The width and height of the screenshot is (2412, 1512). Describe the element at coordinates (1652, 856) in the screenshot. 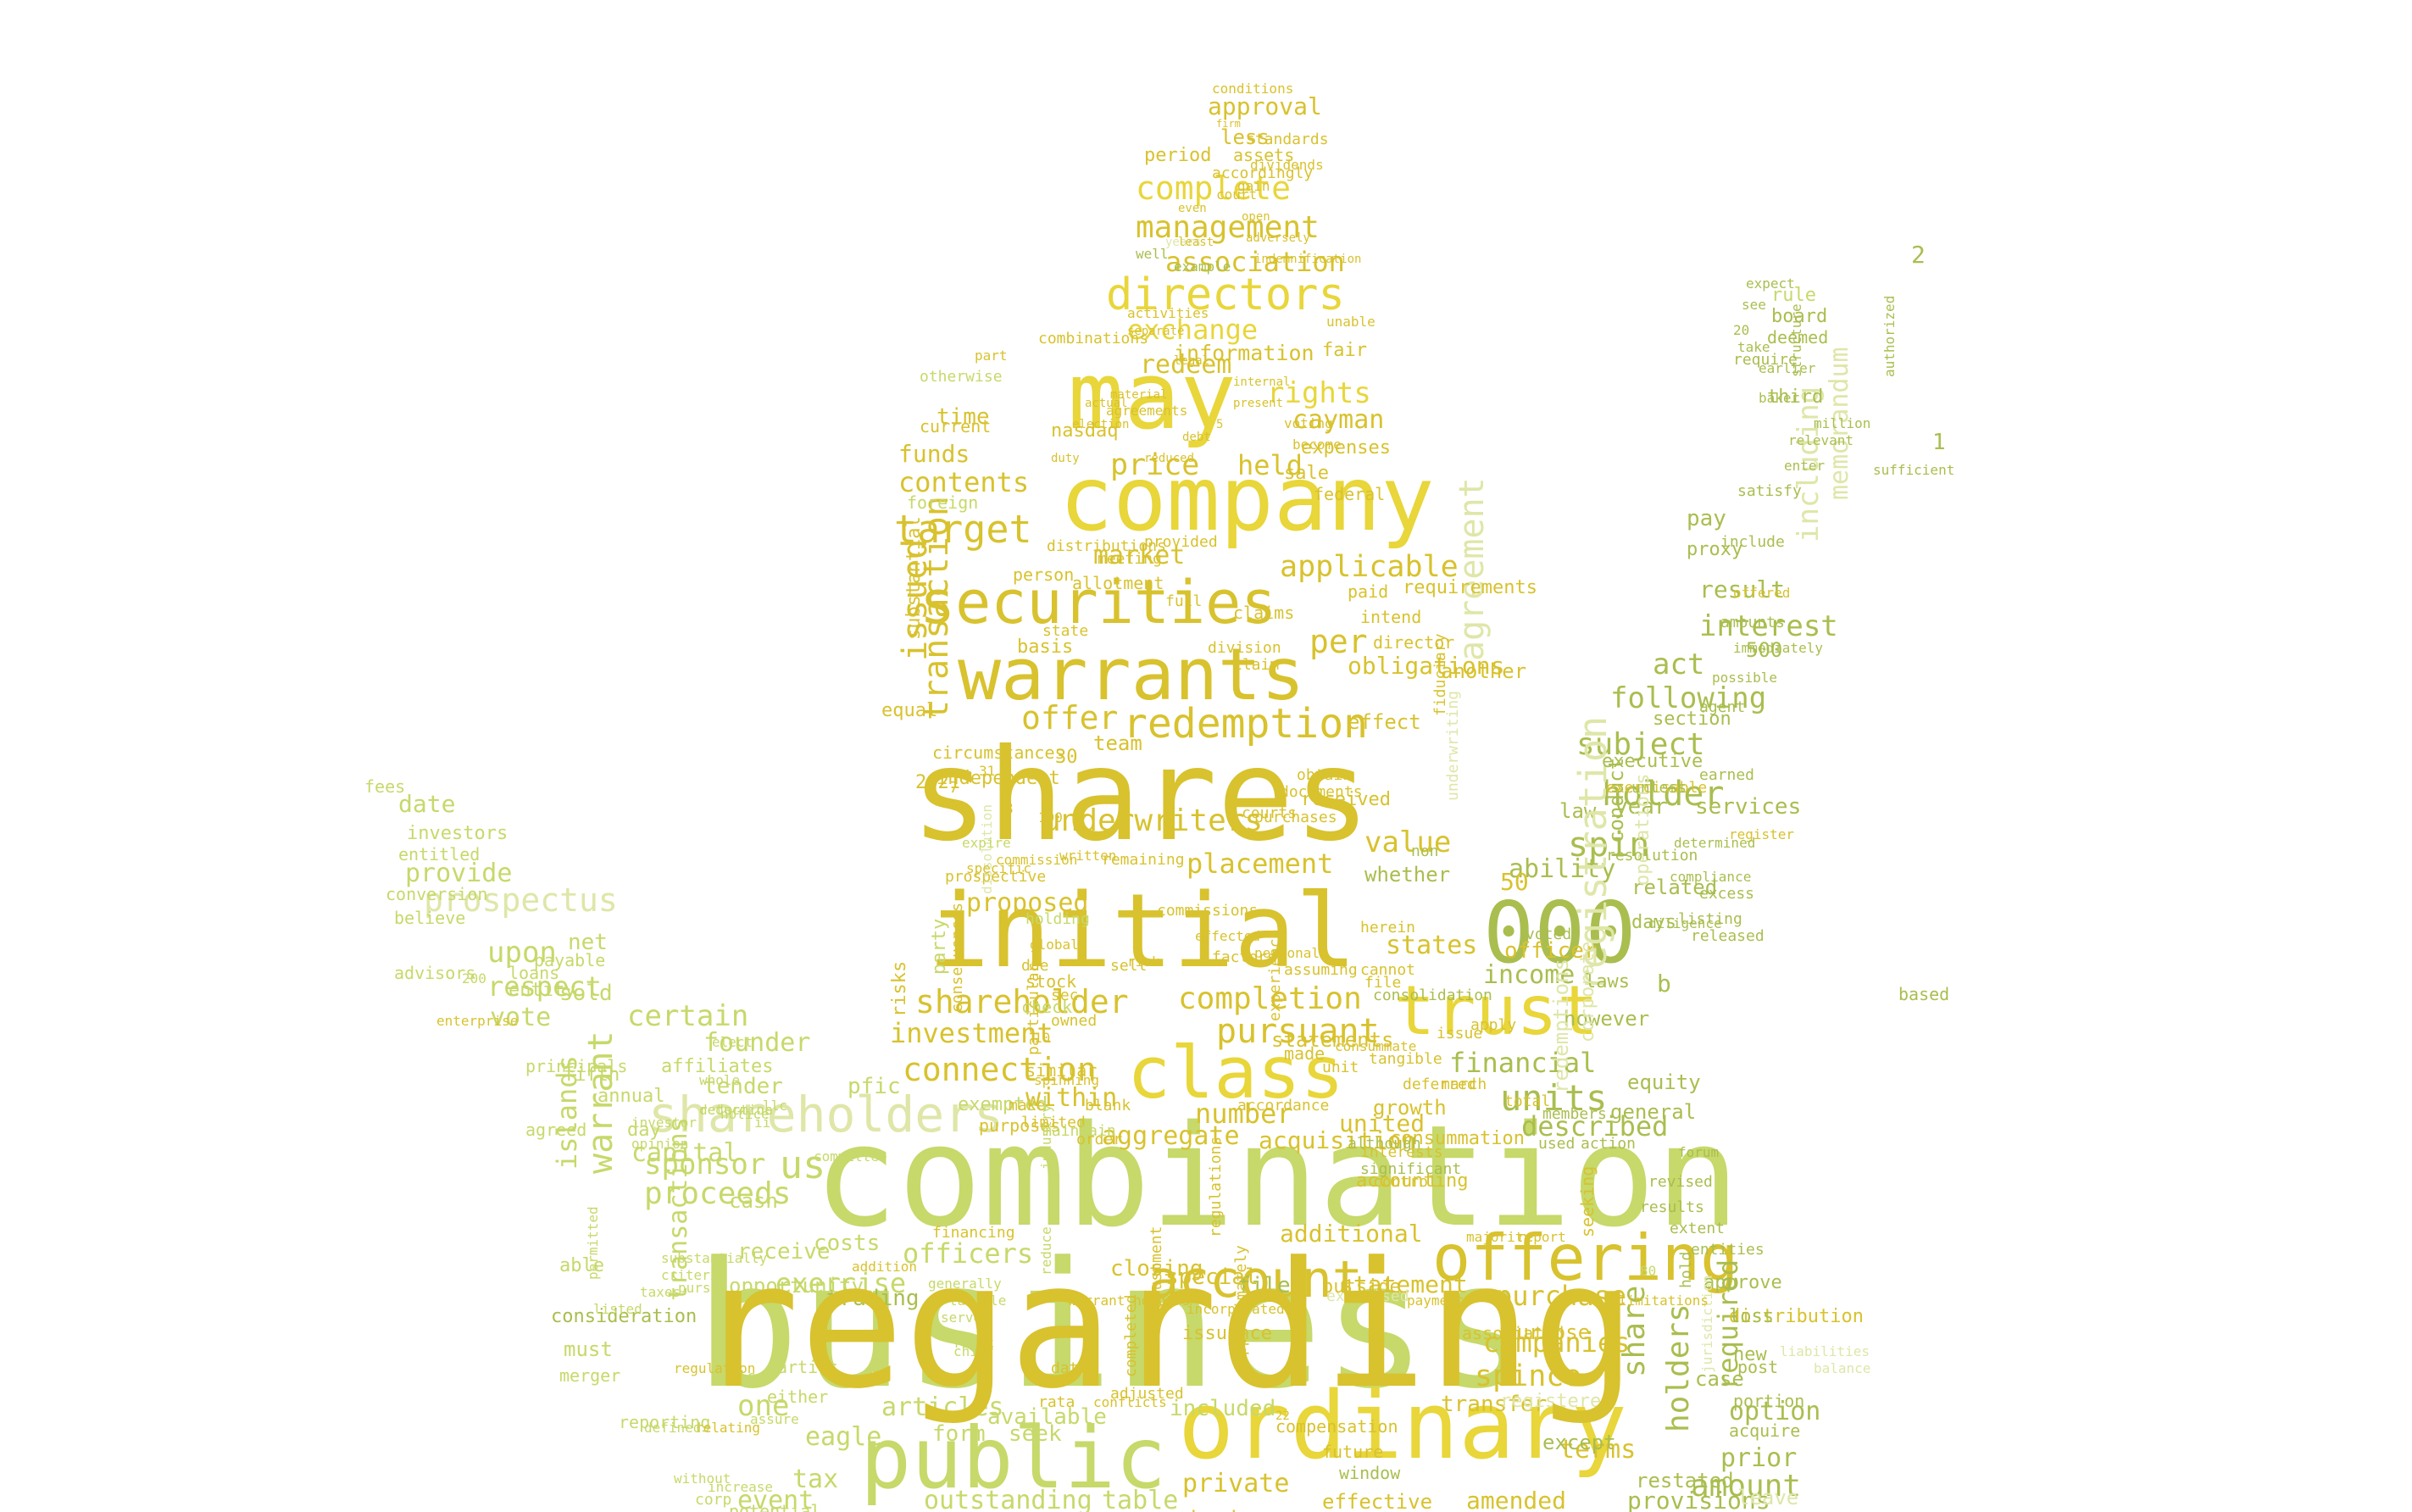

I see `cloud-word: resolution` at that location.